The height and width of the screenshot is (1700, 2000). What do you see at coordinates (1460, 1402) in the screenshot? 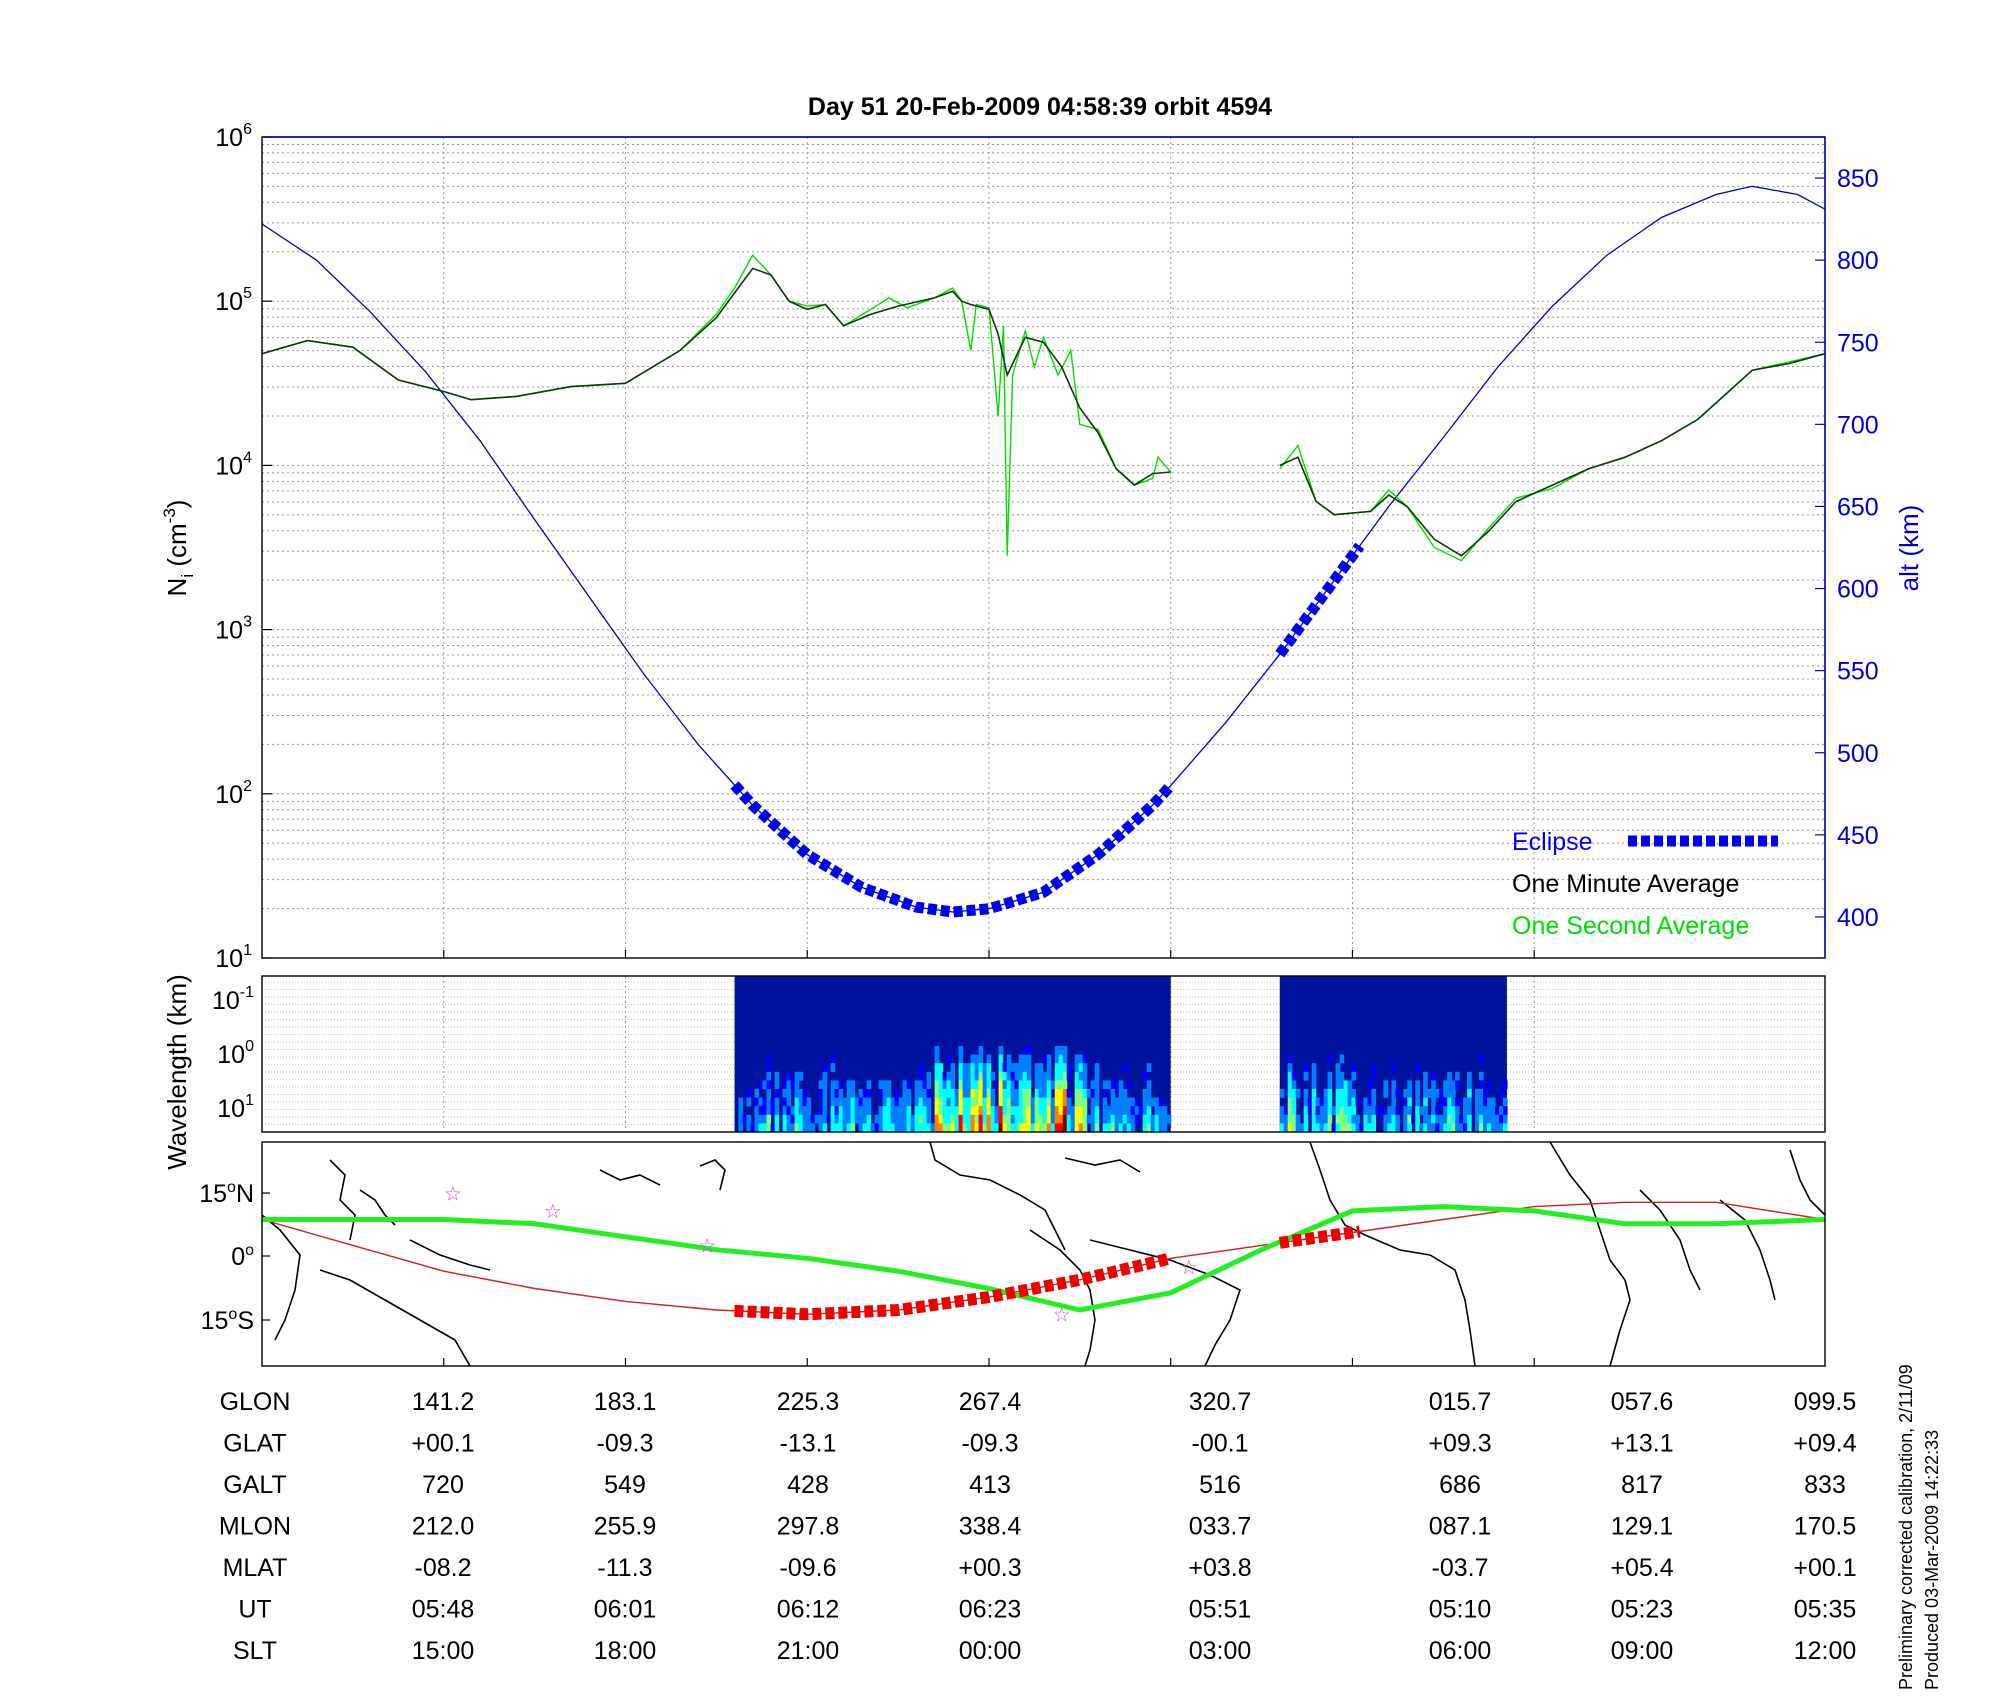
I see `table-cell: 015.7` at bounding box center [1460, 1402].